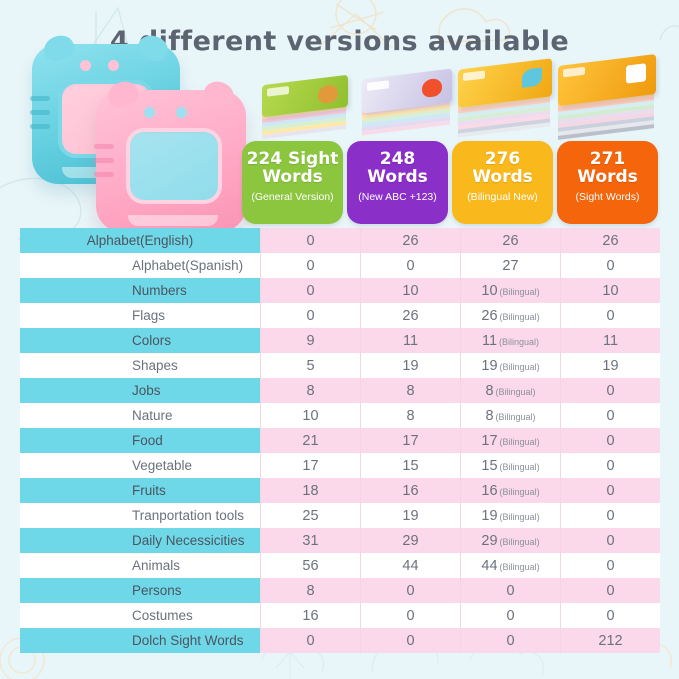  I want to click on cell-r8-c2: 17 (Bilingual), so click(510, 440).